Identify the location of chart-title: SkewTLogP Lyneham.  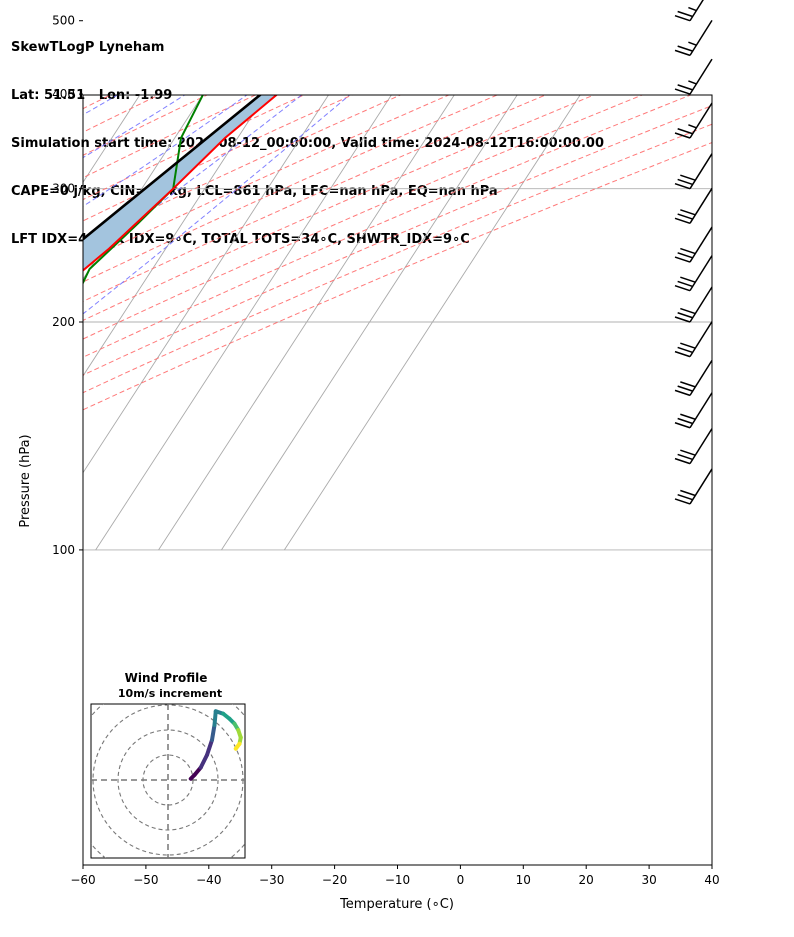
(88, 47).